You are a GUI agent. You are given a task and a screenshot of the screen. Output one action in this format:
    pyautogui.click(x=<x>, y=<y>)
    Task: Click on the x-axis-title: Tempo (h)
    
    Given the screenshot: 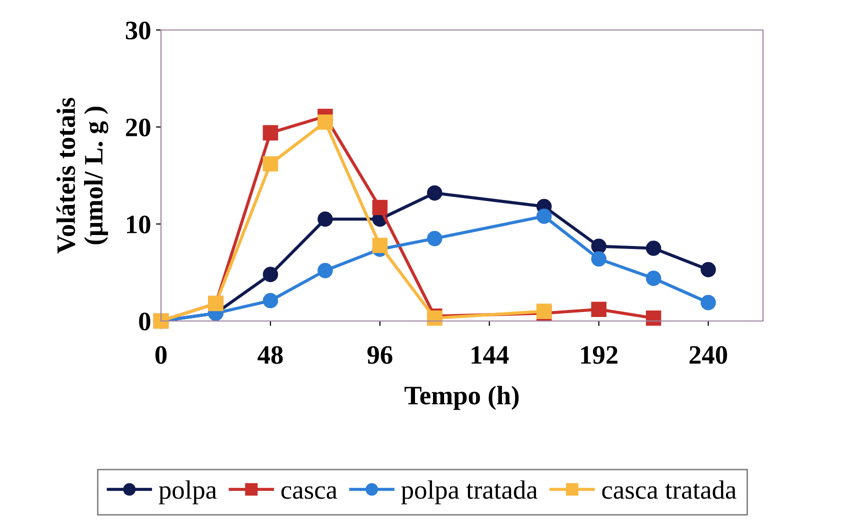 What is the action you would take?
    pyautogui.click(x=461, y=398)
    